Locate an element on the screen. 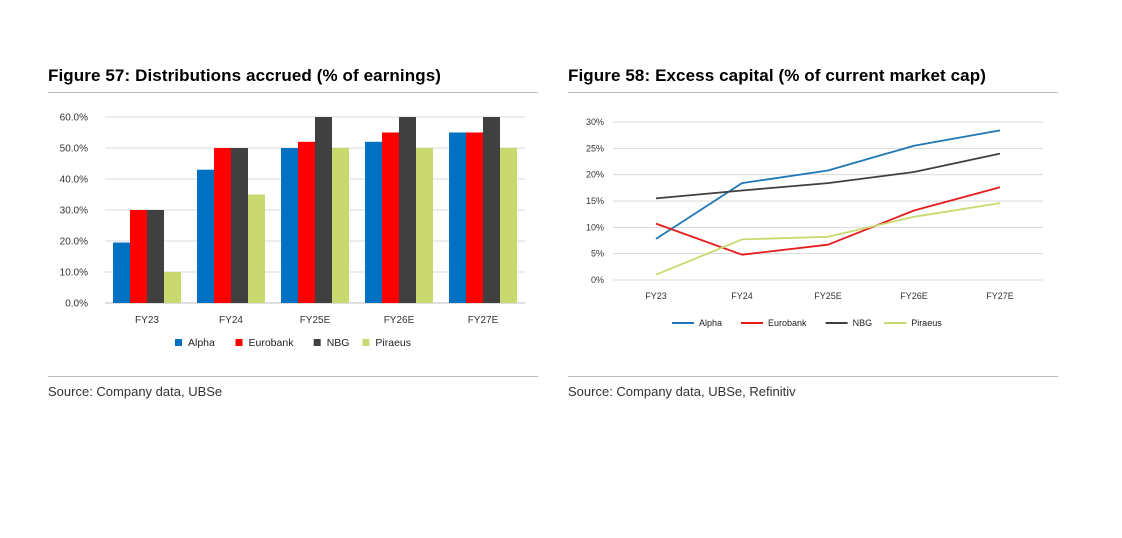 The image size is (1122, 538). line-piraeus is located at coordinates (828, 239).